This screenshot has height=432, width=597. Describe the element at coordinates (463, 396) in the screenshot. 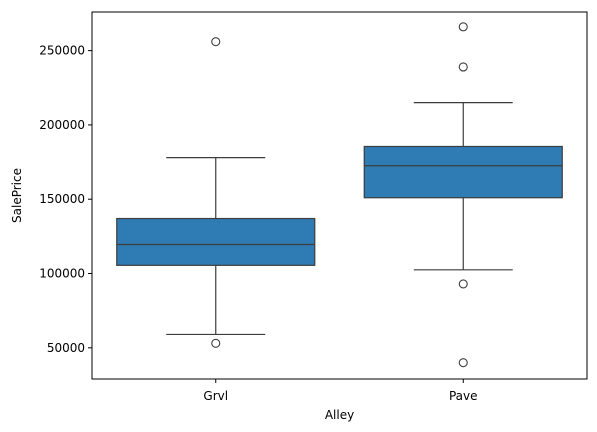

I see `x-tick-label: Pave` at that location.